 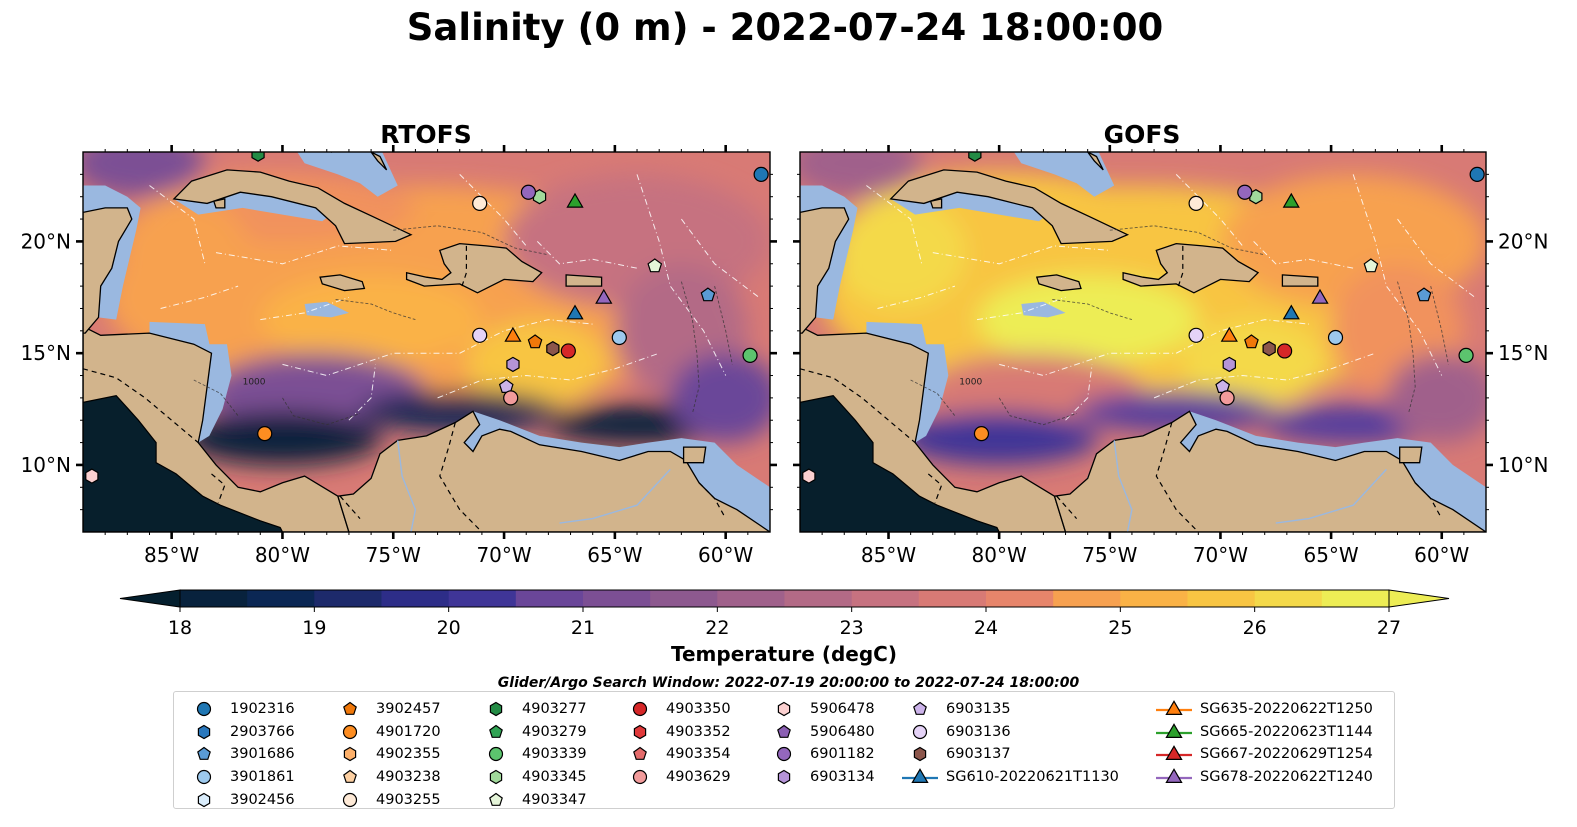 I want to click on x-tick-label: 70°W, so click(x=1220, y=555).